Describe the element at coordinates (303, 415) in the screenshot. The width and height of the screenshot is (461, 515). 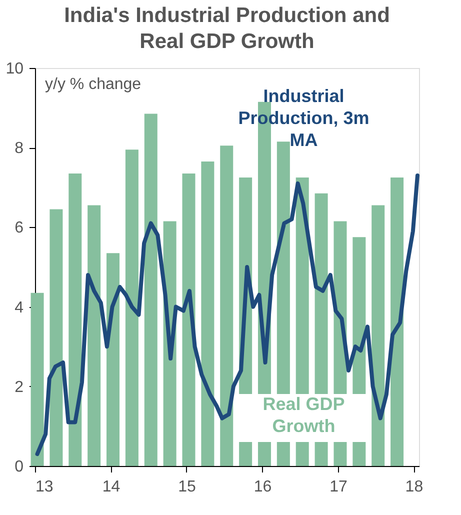
I see `series-label: Real GDP Growth` at that location.